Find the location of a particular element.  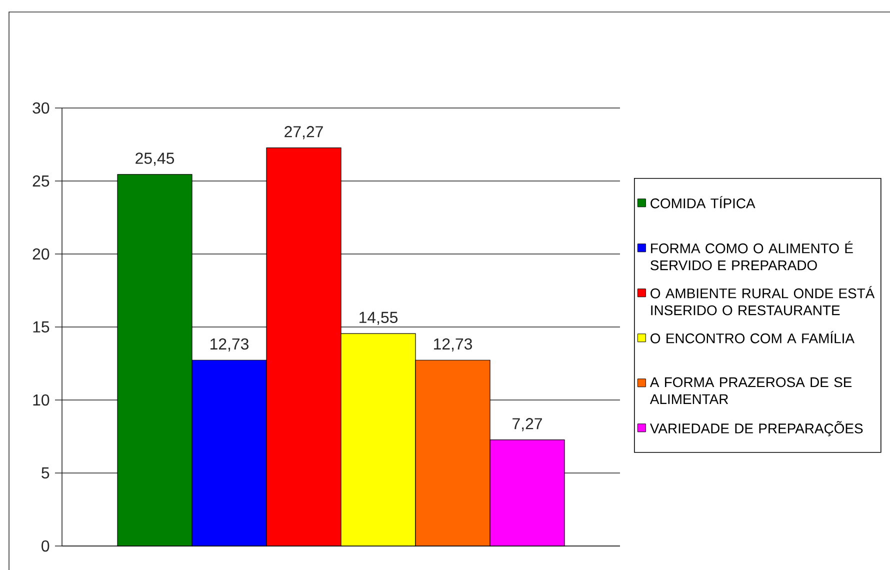

y-tick-label: 30 is located at coordinates (41, 108).